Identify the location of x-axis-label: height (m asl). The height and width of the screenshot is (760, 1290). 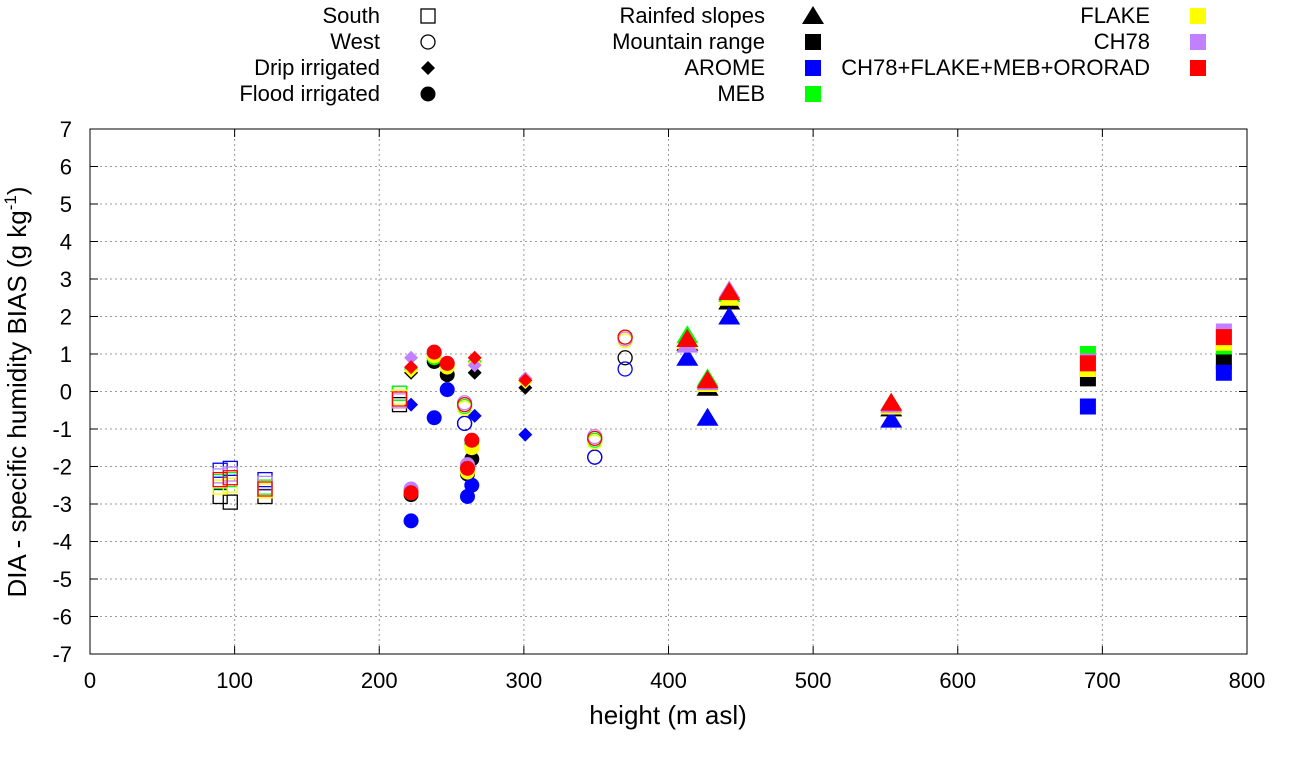
(668, 715).